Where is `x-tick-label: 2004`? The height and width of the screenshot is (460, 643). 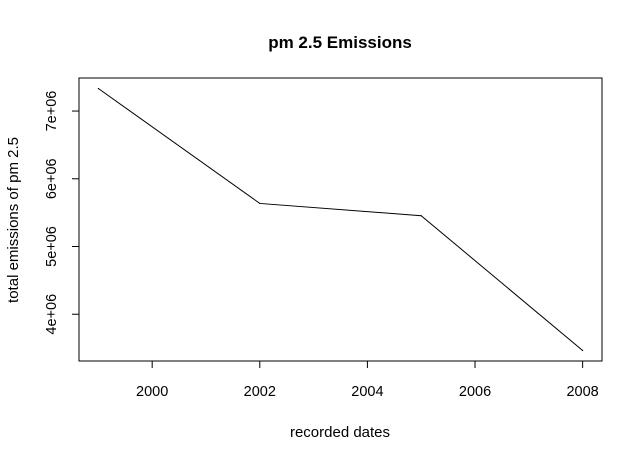 x-tick-label: 2004 is located at coordinates (367, 392).